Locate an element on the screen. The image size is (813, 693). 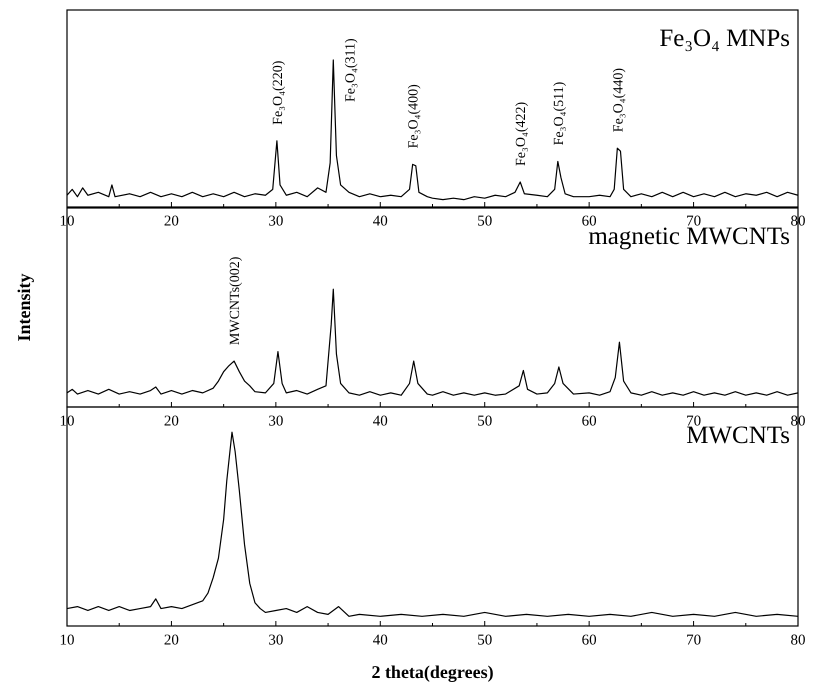
annotation: Fe₃O₄(220) is located at coordinates (278, 92).